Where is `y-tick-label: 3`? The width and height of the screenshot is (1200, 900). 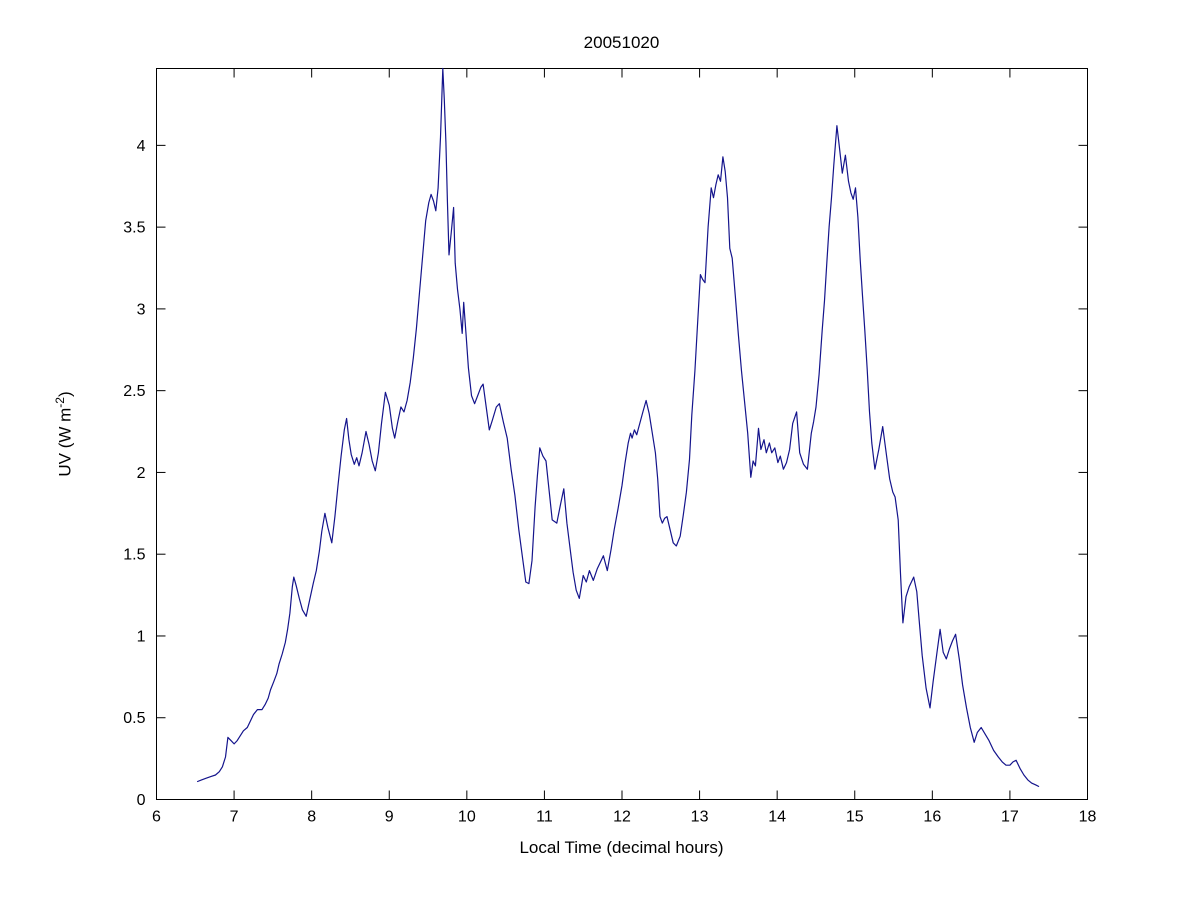 y-tick-label: 3 is located at coordinates (141, 309).